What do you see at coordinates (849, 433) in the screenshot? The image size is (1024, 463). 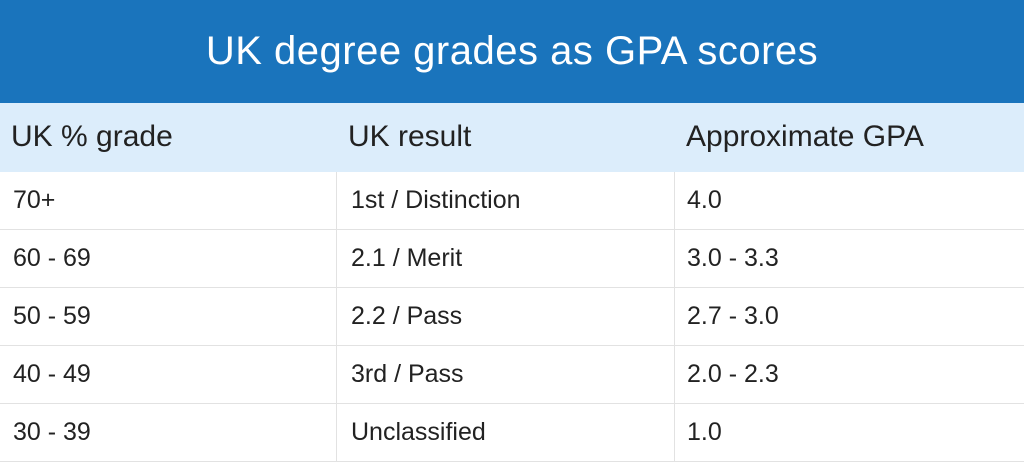 I see `table-cell: 1.0` at bounding box center [849, 433].